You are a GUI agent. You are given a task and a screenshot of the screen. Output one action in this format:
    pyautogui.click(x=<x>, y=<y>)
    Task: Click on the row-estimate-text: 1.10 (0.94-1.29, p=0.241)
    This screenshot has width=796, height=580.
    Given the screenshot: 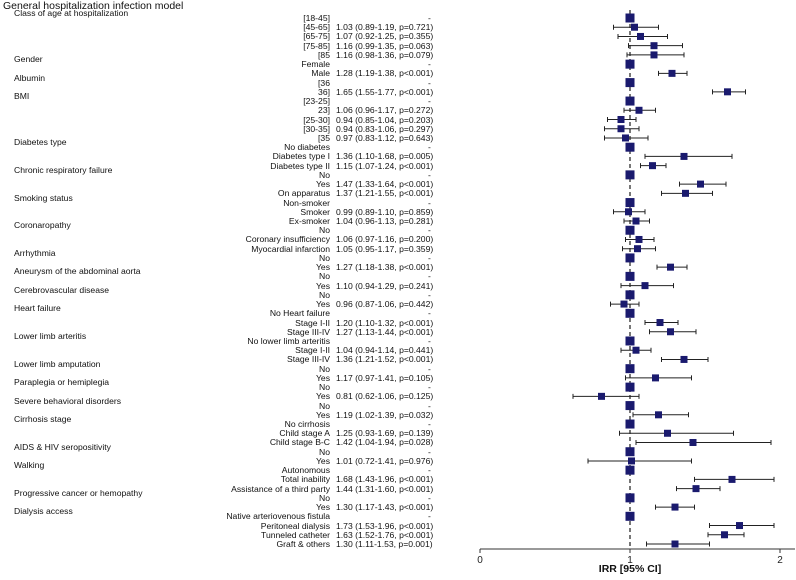 What is the action you would take?
    pyautogui.click(x=385, y=285)
    